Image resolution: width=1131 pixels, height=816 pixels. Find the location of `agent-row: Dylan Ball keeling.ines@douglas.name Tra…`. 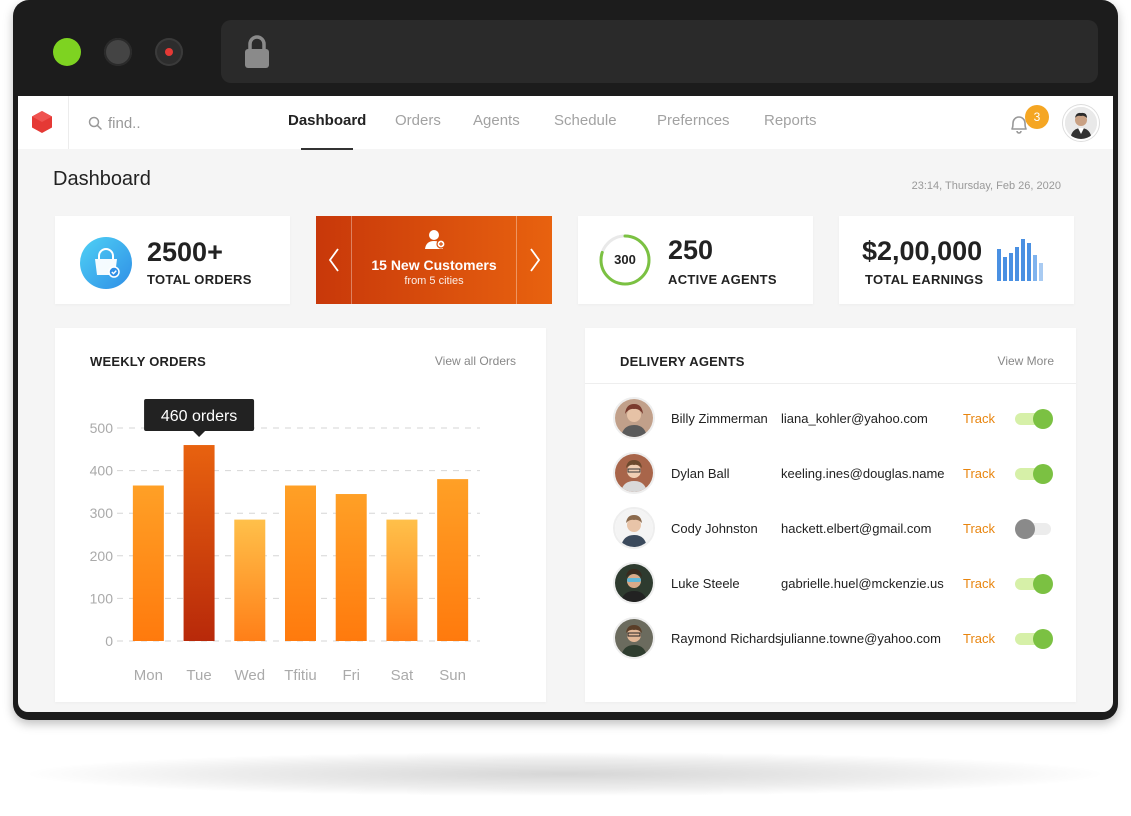

agent-row: Dylan Ball keeling.ines@douglas.name Tra… is located at coordinates (830, 479).